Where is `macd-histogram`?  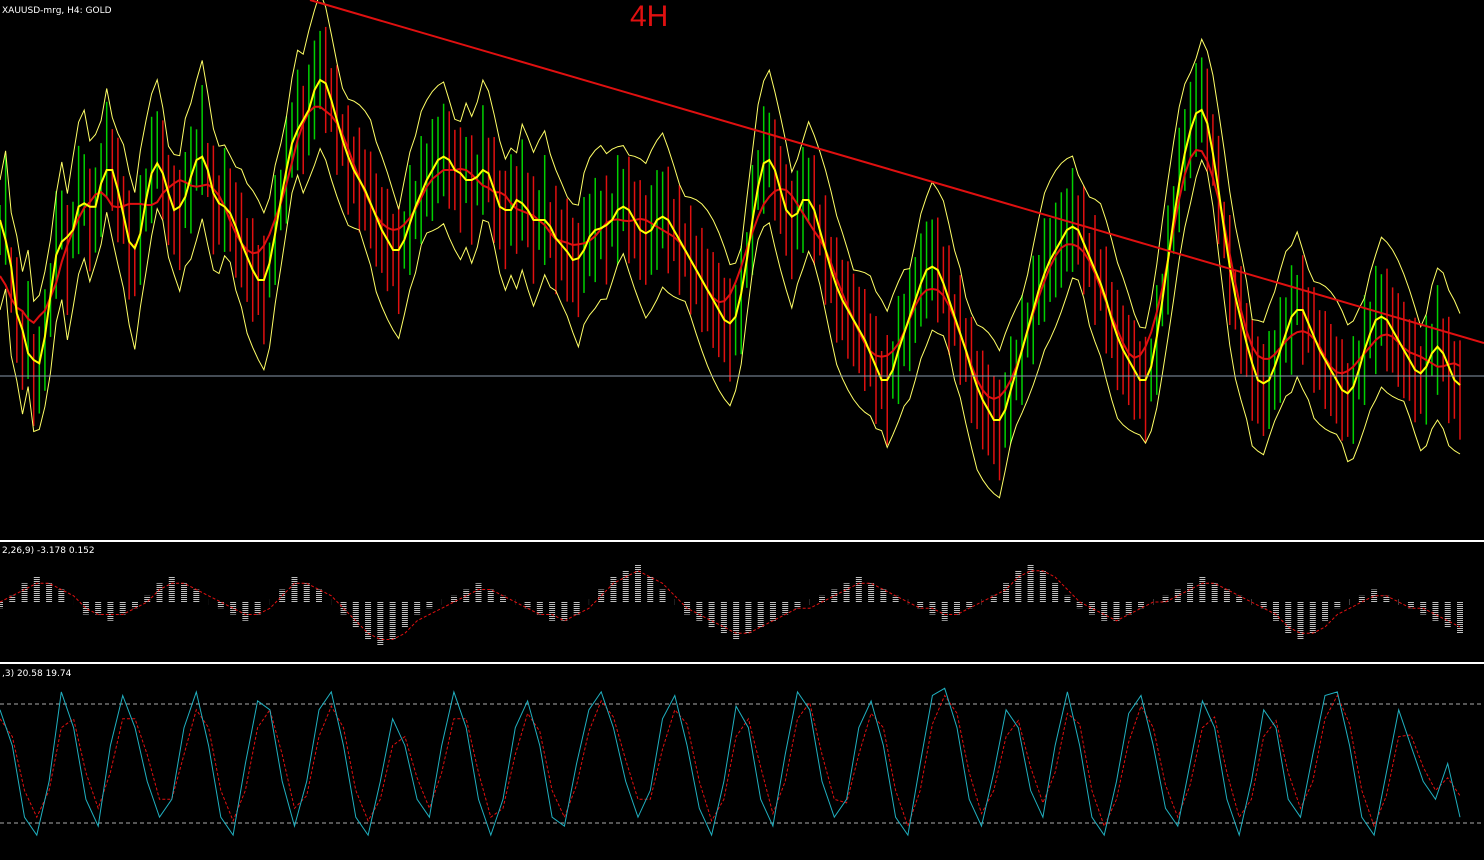
macd-histogram is located at coordinates (731, 605).